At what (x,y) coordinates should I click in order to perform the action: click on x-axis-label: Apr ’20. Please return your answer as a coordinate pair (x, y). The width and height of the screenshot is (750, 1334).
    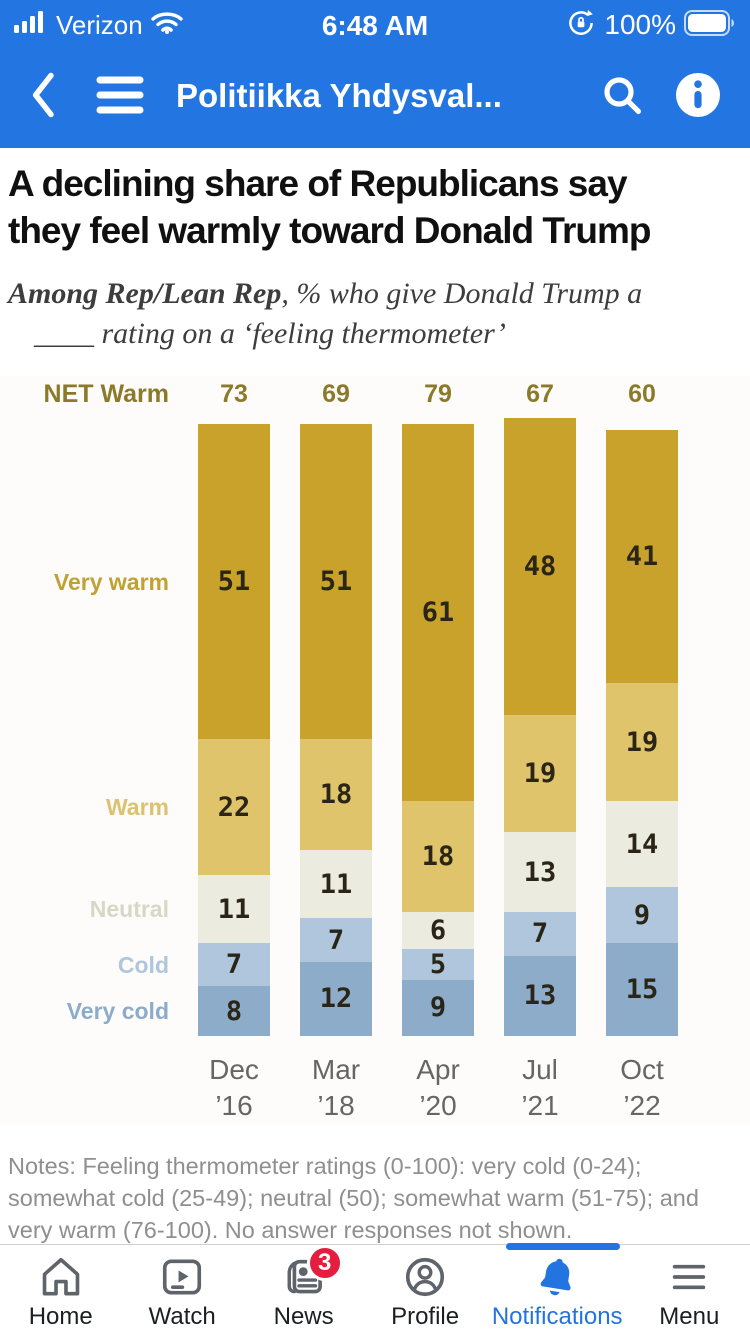
    Looking at the image, I should click on (438, 1087).